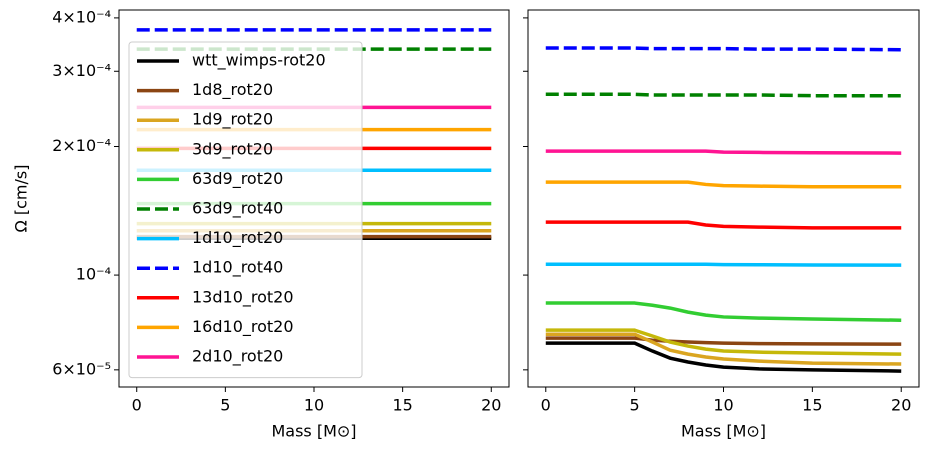 This screenshot has height=451, width=929. What do you see at coordinates (243, 327) in the screenshot?
I see `legend-label: 16d10_rot20` at bounding box center [243, 327].